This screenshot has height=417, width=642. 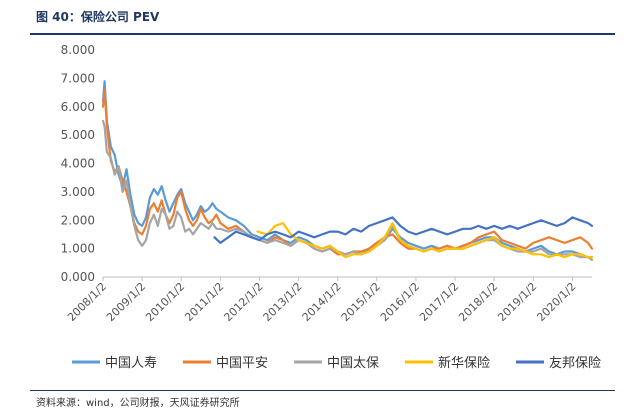 What do you see at coordinates (78, 107) in the screenshot?
I see `y-tick-label: 6.000` at bounding box center [78, 107].